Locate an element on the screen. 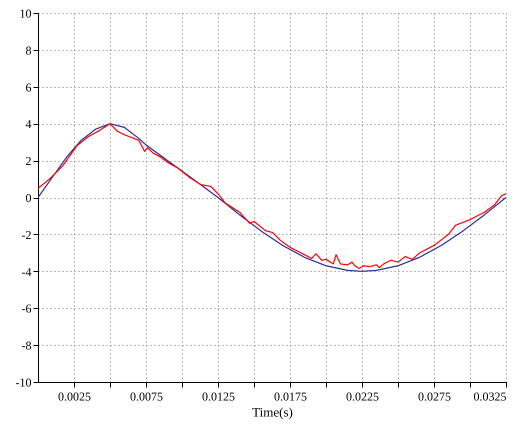  y-tick-label: 6 is located at coordinates (29, 87).